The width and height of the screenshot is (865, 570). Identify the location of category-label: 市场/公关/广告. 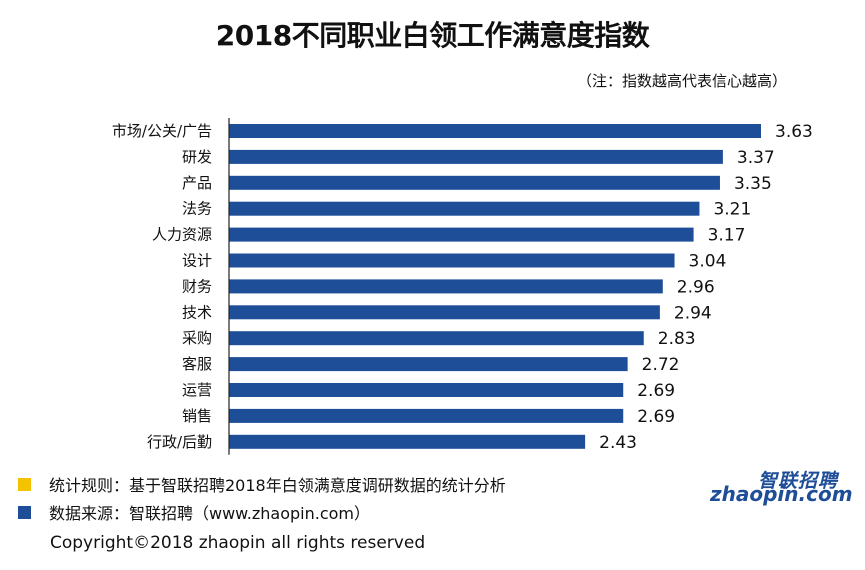
(162, 131).